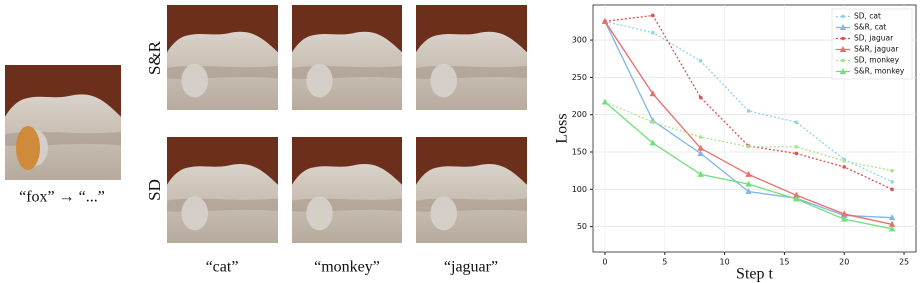 The height and width of the screenshot is (283, 920). What do you see at coordinates (904, 262) in the screenshot?
I see `x-tick-label: 25` at bounding box center [904, 262].